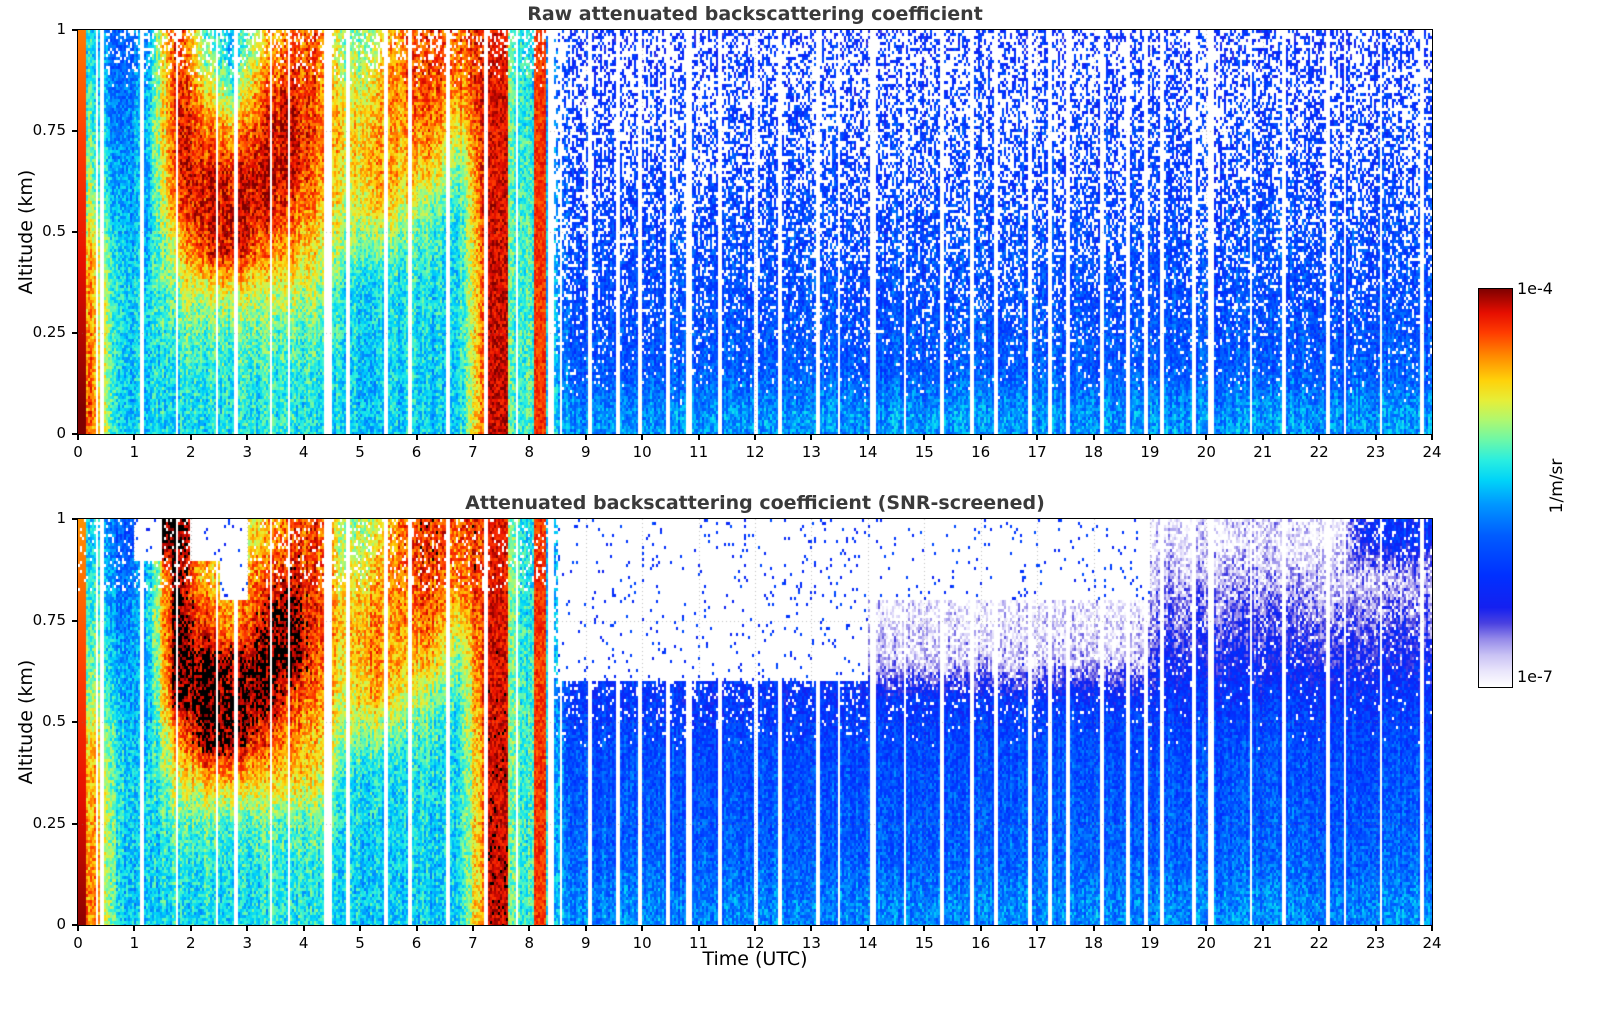  What do you see at coordinates (134, 943) in the screenshot?
I see `x-tick-label: 1` at bounding box center [134, 943].